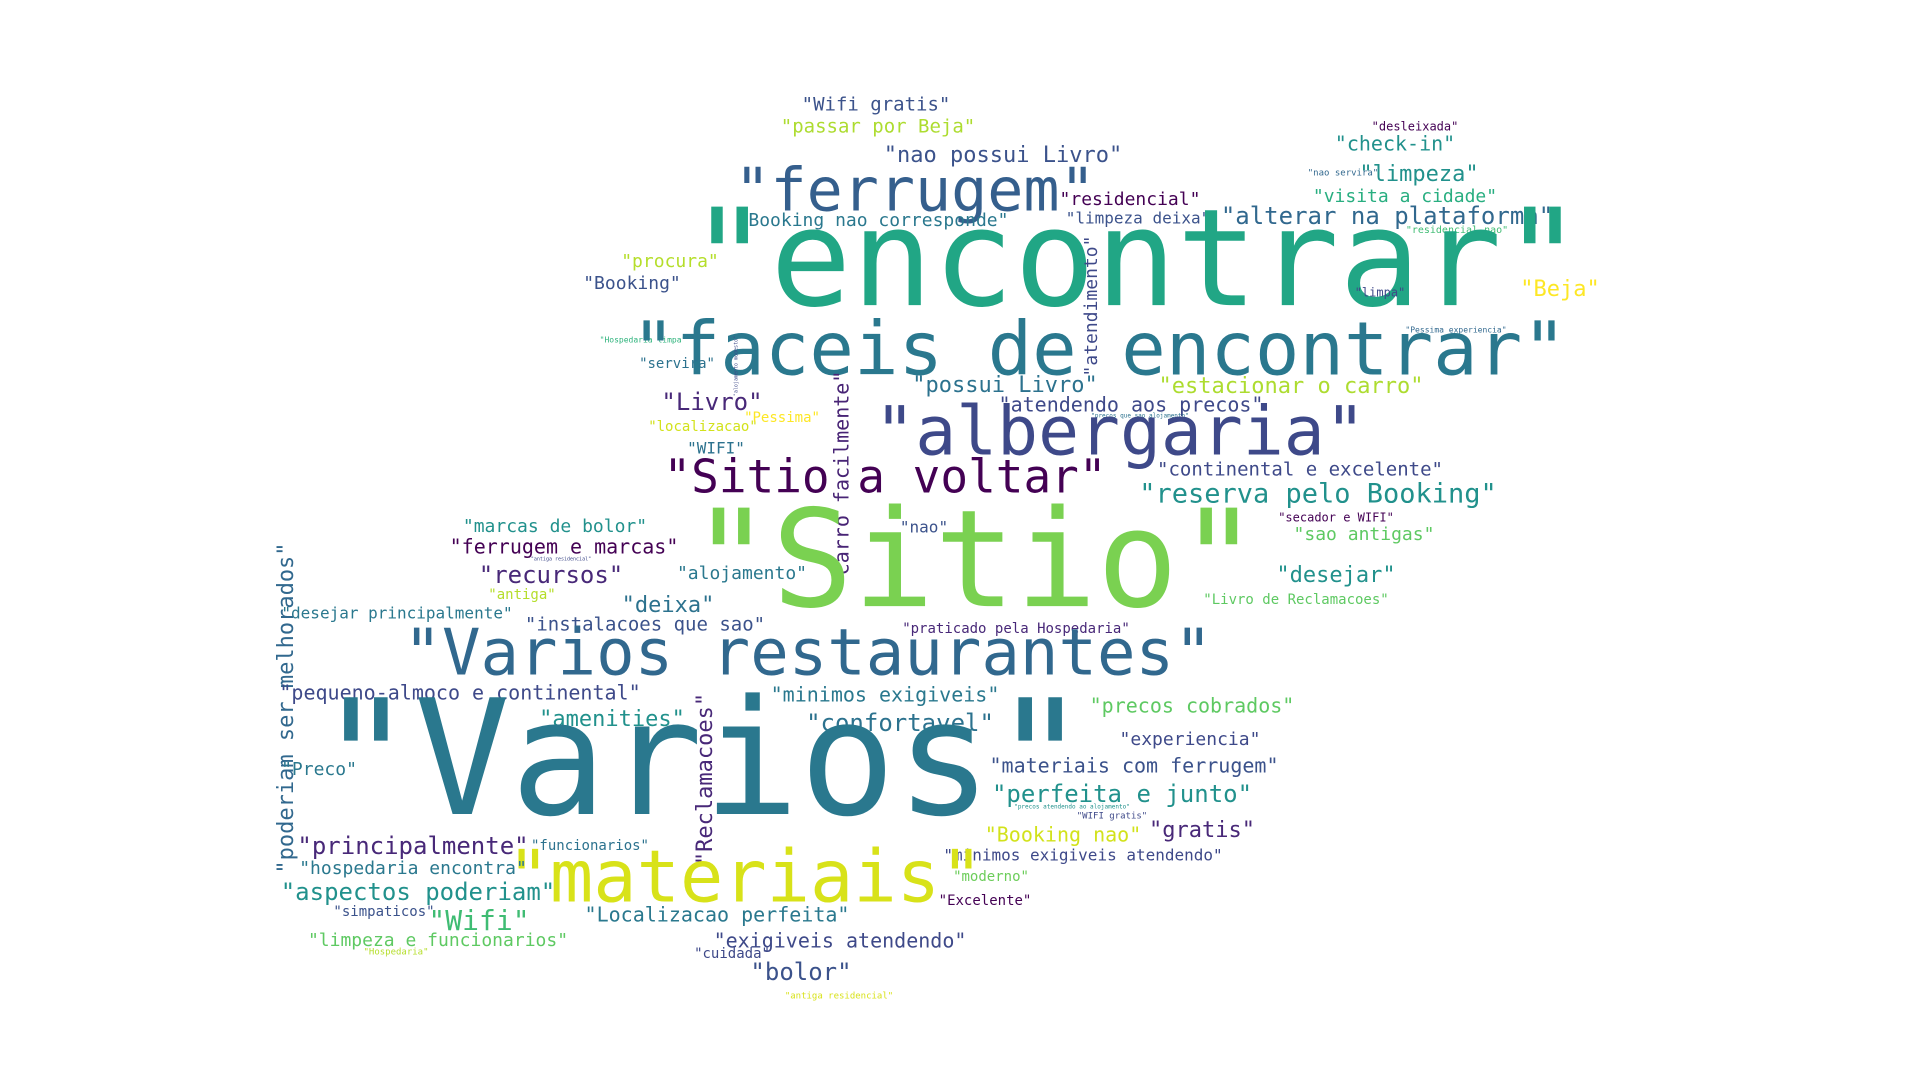 Image resolution: width=1920 pixels, height=1080 pixels. Describe the element at coordinates (1131, 405) in the screenshot. I see `word-cloud-word: "atendendo aos precos"` at that location.